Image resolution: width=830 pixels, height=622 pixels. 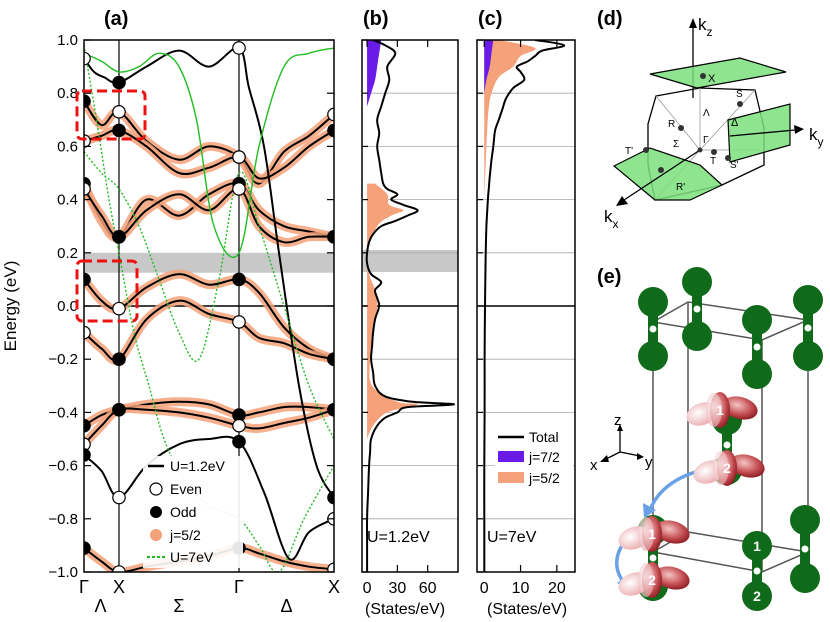 I want to click on k-segment-label: Σ, so click(x=178, y=606).